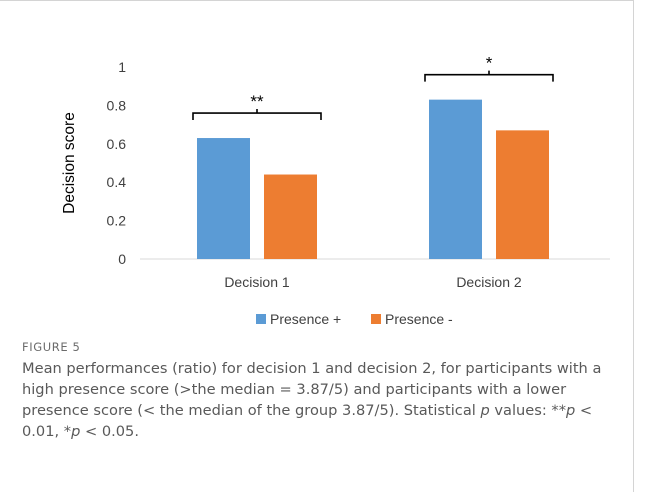  What do you see at coordinates (257, 282) in the screenshot?
I see `x-tick-label: Decision 1` at bounding box center [257, 282].